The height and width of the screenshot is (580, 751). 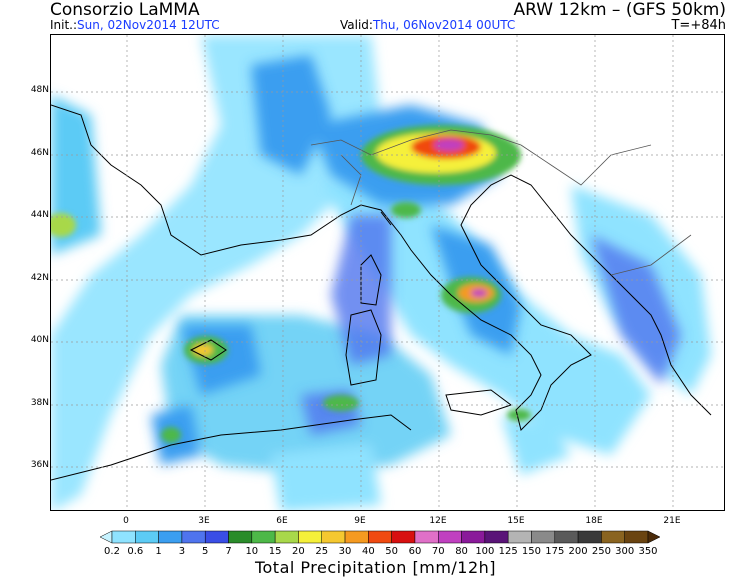 I want to click on colorbar-level-label: 100, so click(x=485, y=551).